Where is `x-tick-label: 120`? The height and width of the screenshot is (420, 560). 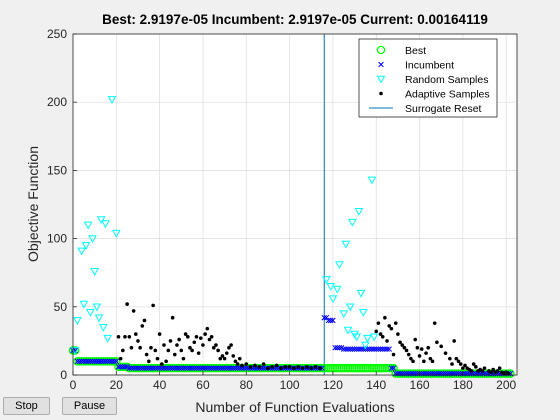
x-tick-label: 120 is located at coordinates (333, 385).